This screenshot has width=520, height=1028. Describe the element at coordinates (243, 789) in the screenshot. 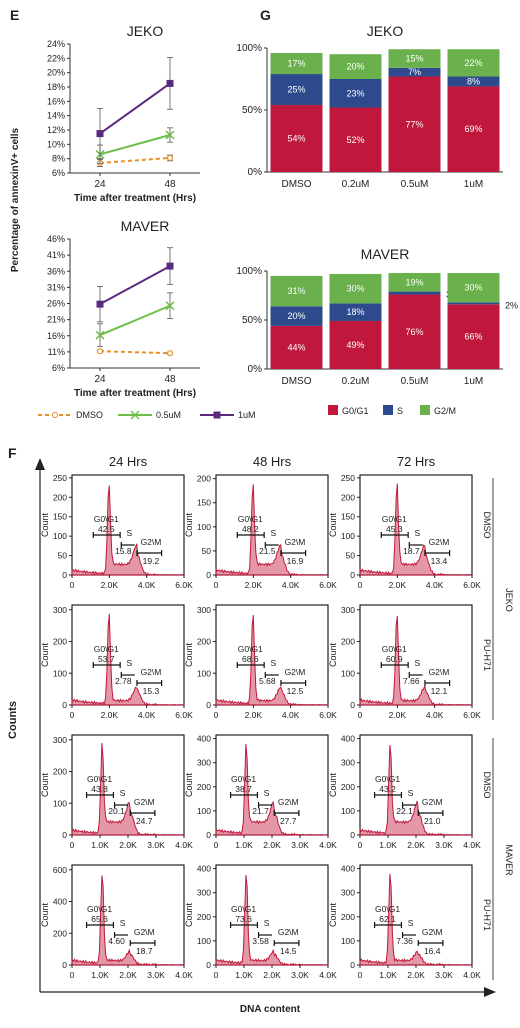

I see `phase-value: 38.7` at that location.